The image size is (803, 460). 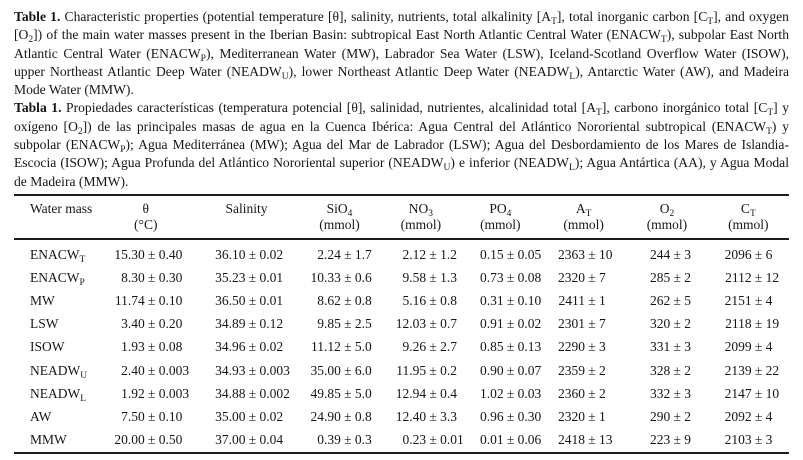 What do you see at coordinates (433, 440) in the screenshot?
I see `value-cell: 0.23 ±0.01` at bounding box center [433, 440].